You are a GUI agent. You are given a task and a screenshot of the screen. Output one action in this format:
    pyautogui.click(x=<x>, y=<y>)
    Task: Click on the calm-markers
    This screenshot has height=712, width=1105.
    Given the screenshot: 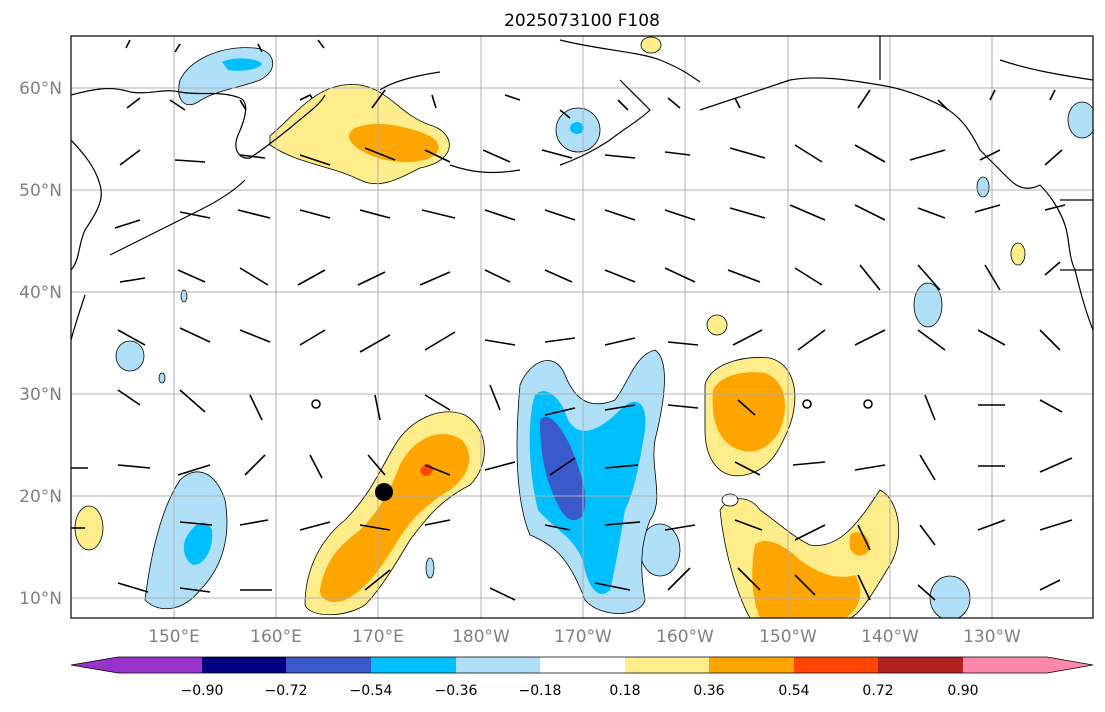 What is the action you would take?
    pyautogui.click(x=592, y=404)
    